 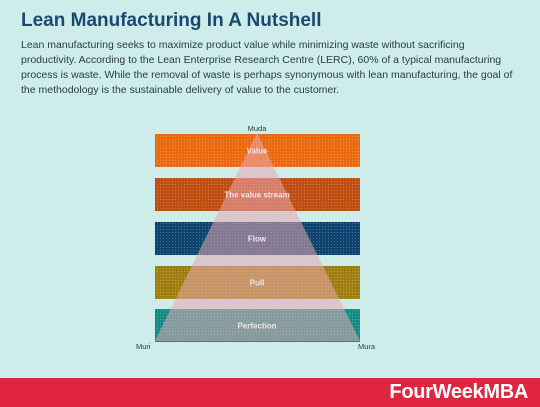 What do you see at coordinates (256, 195) in the screenshot?
I see `layer-label-2: The value stream` at bounding box center [256, 195].